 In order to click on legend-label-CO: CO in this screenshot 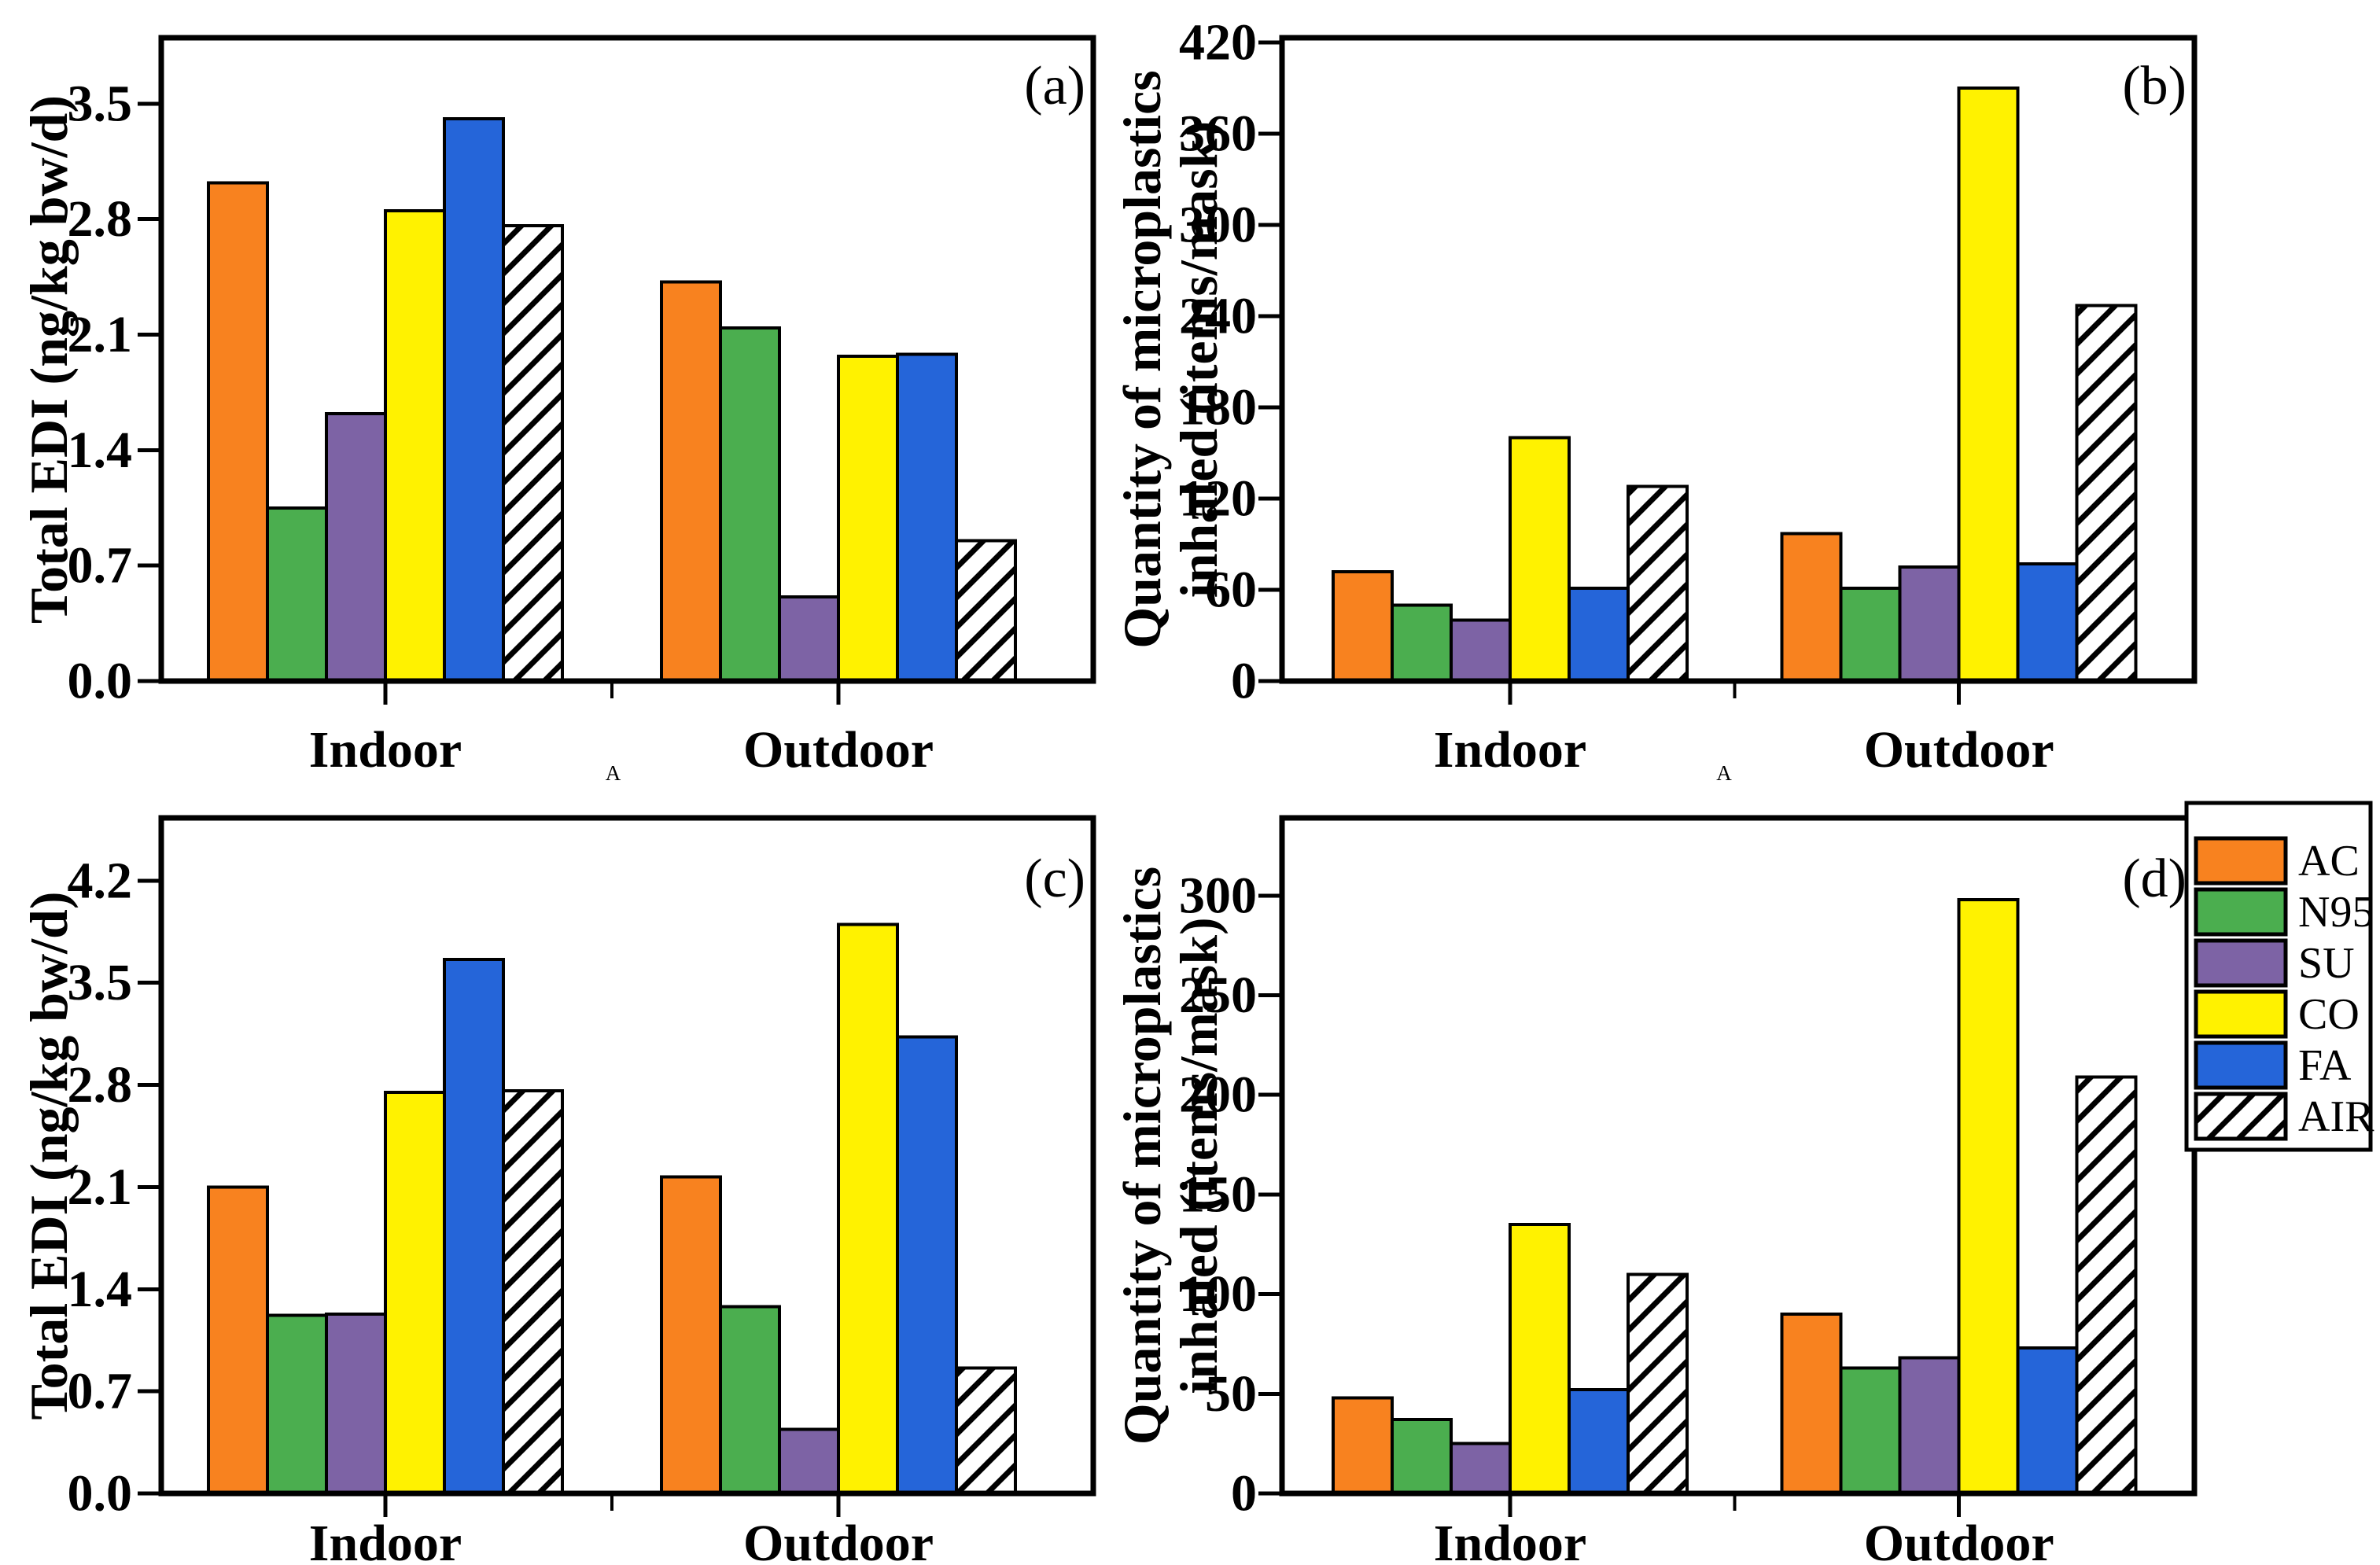, I will do `click(2329, 1015)`.